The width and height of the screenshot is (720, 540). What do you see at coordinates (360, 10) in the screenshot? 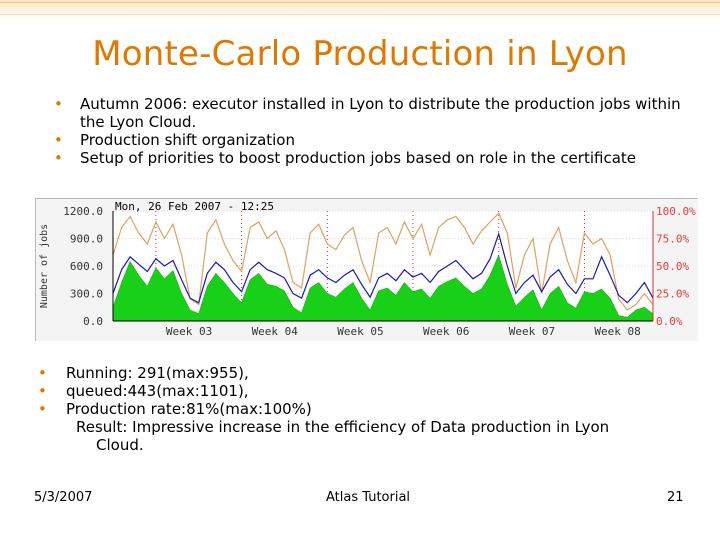
I see `top-decoration-bar` at bounding box center [360, 10].